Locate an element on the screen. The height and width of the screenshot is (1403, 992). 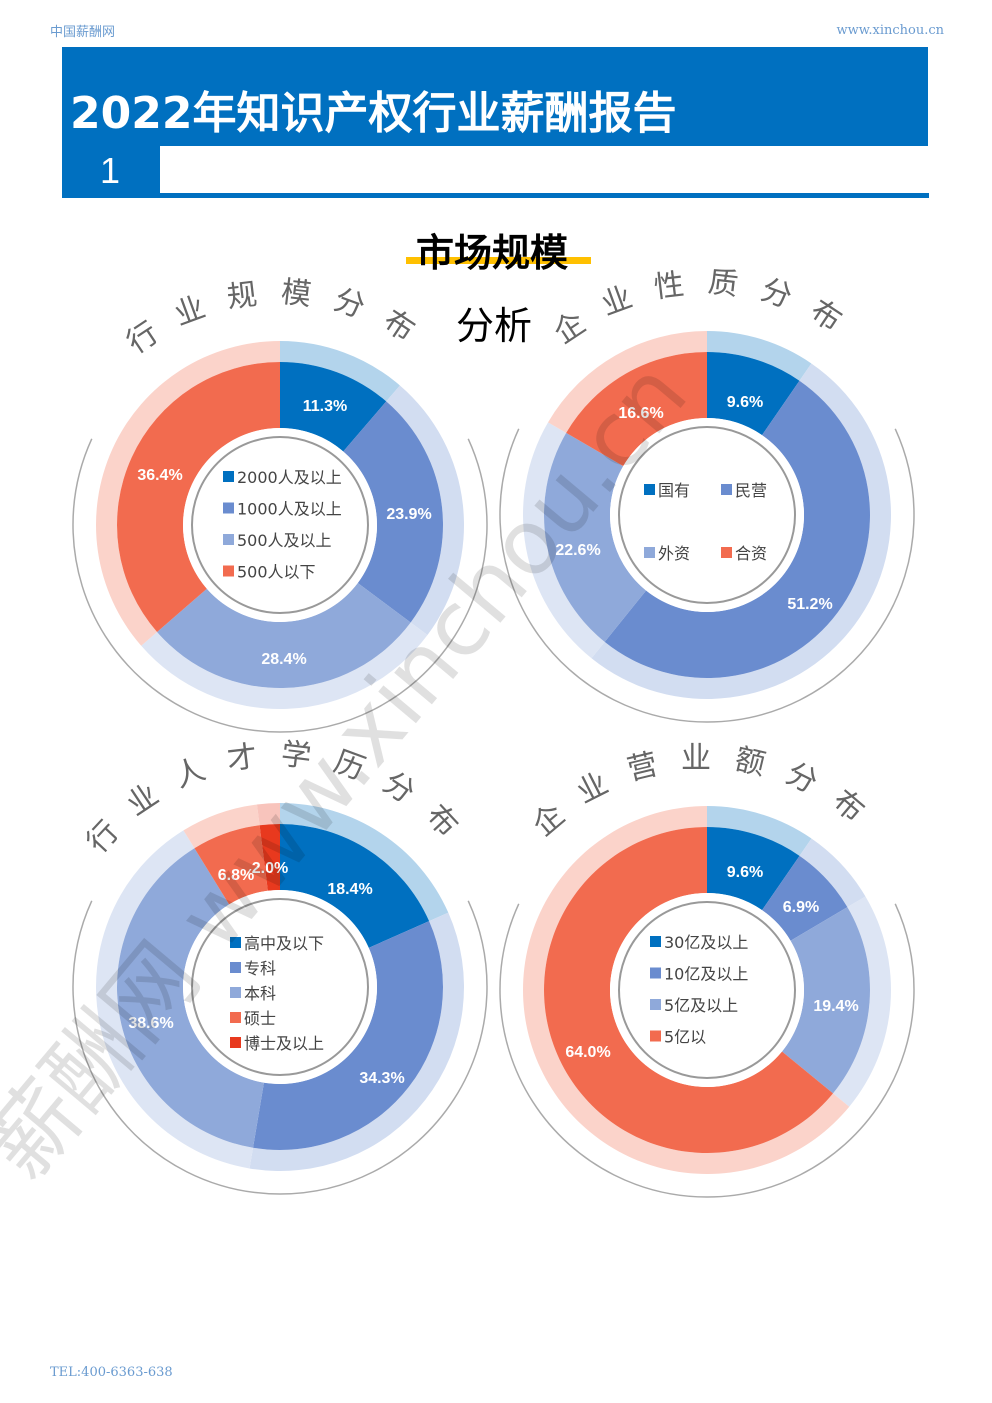
section-number: 1 is located at coordinates (110, 170).